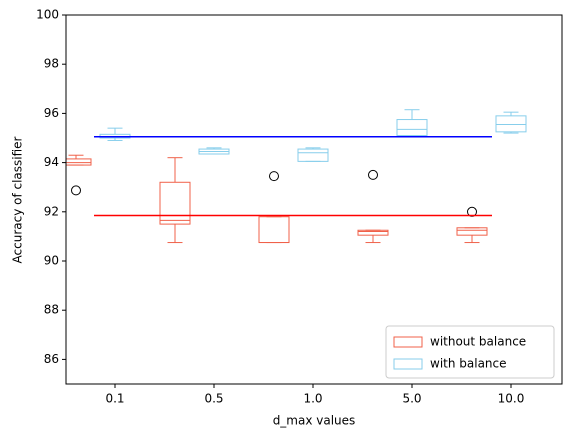 This screenshot has height=438, width=575. I want to click on legend-label: with balance, so click(468, 364).